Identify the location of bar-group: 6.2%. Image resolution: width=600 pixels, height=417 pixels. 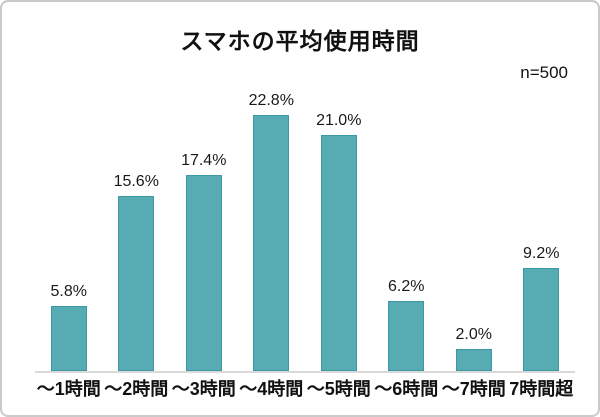
(407, 230).